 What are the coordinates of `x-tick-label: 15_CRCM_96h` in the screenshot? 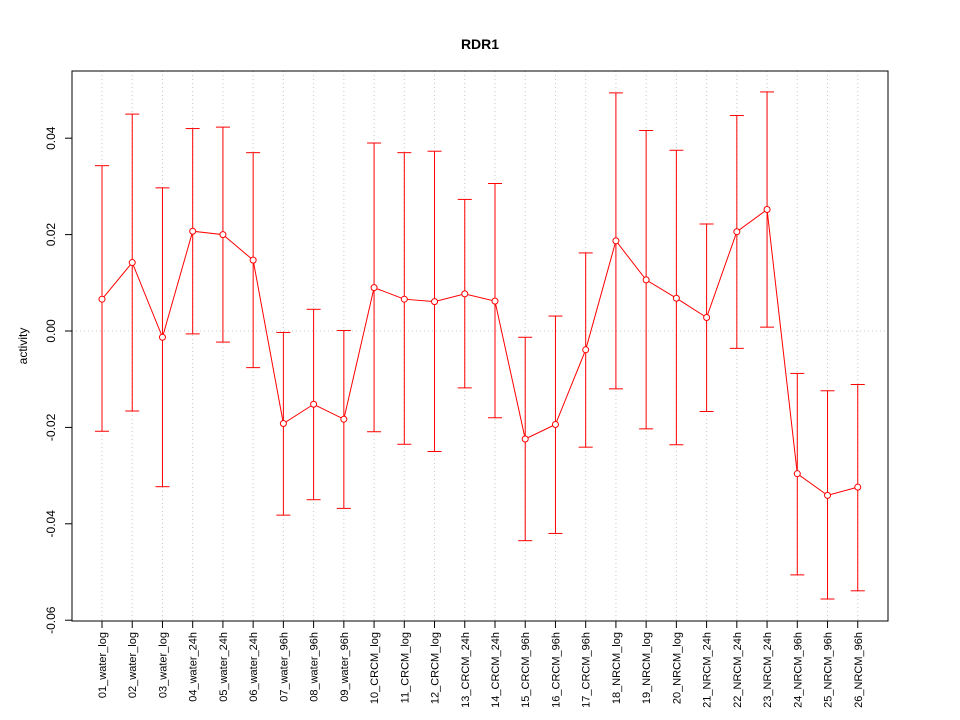 It's located at (526, 670).